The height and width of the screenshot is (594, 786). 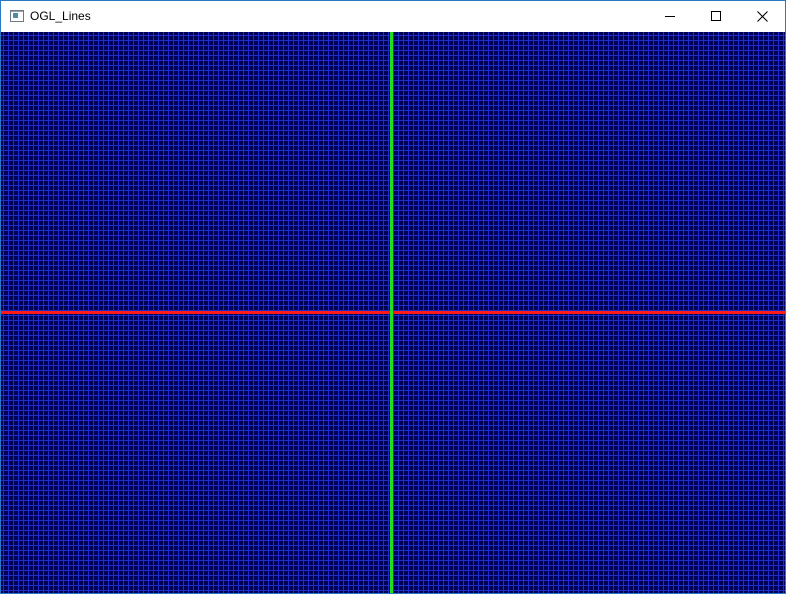 I want to click on window-app-icon, so click(x=17, y=16).